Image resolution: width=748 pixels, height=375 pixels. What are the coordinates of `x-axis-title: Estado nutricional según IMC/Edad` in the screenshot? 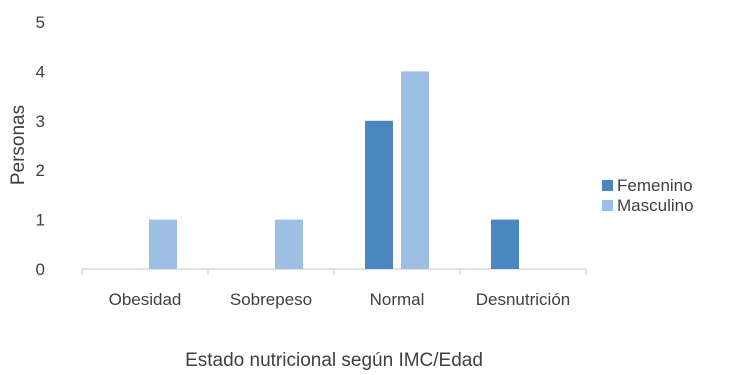 It's located at (334, 360).